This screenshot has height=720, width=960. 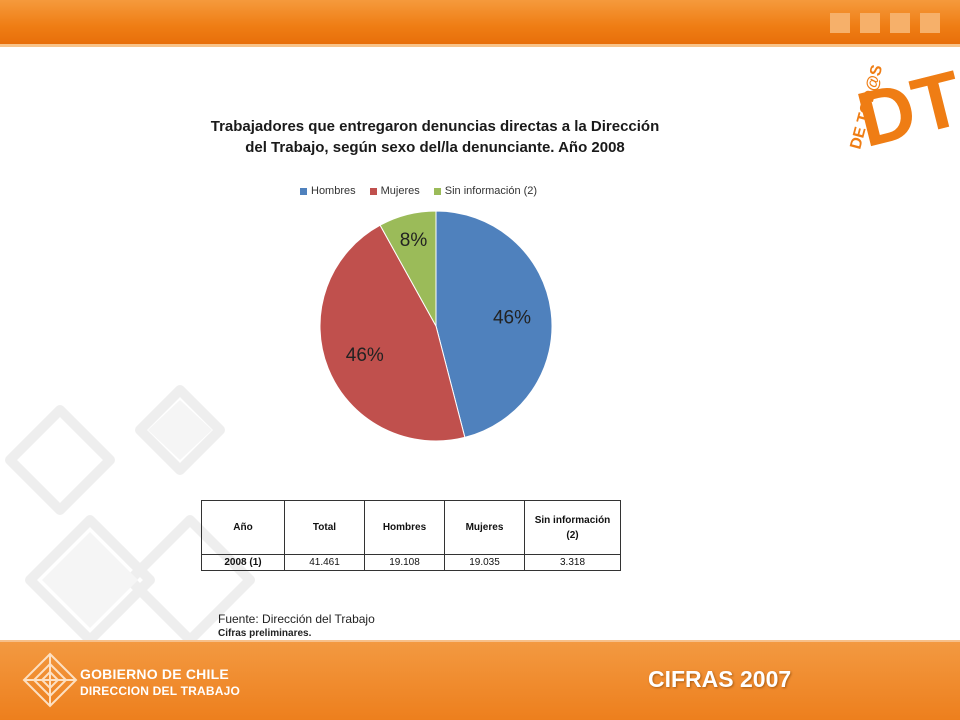 I want to click on legend-item-mujeres: Mujeres, so click(x=394, y=191).